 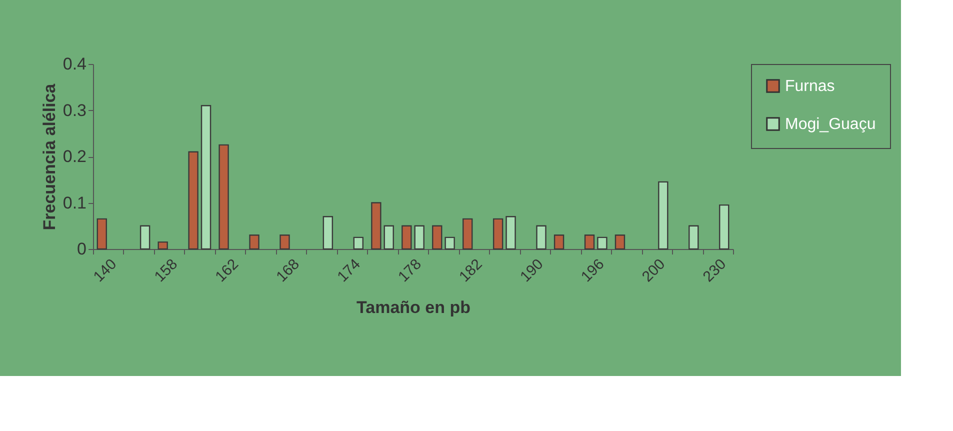 I want to click on x-axis-title: Tamaño en pb, so click(x=413, y=307).